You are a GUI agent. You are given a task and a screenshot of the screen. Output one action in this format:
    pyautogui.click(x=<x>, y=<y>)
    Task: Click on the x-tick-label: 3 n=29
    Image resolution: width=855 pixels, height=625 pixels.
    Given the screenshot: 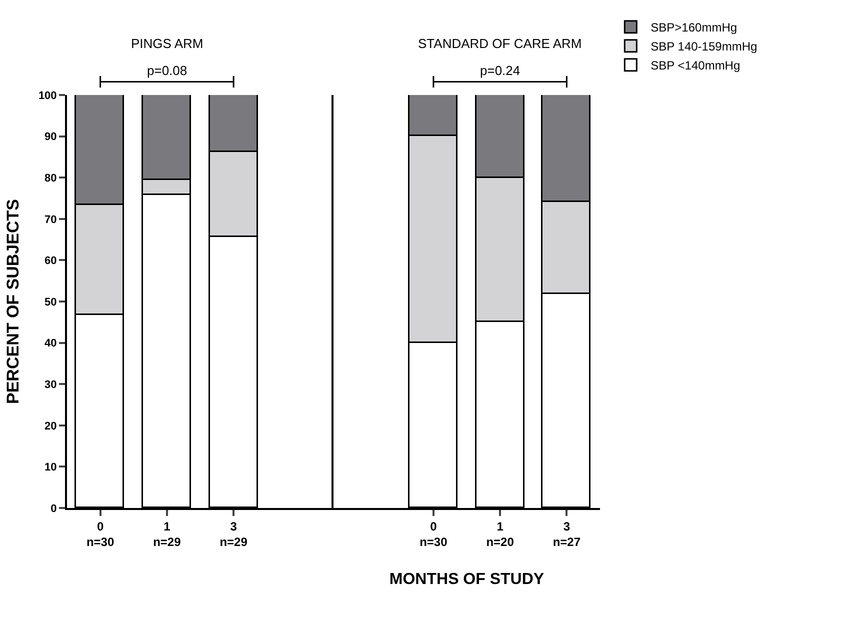 What is the action you would take?
    pyautogui.click(x=234, y=534)
    